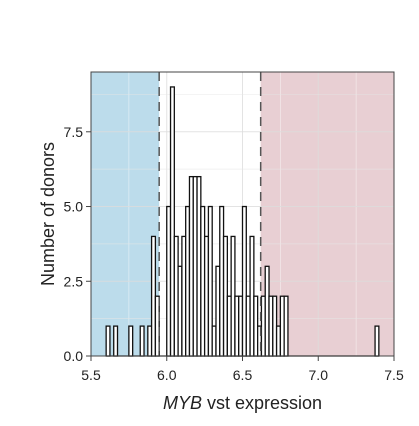 The height and width of the screenshot is (426, 419). What do you see at coordinates (319, 375) in the screenshot?
I see `x-tick-label: 7.0` at bounding box center [319, 375].